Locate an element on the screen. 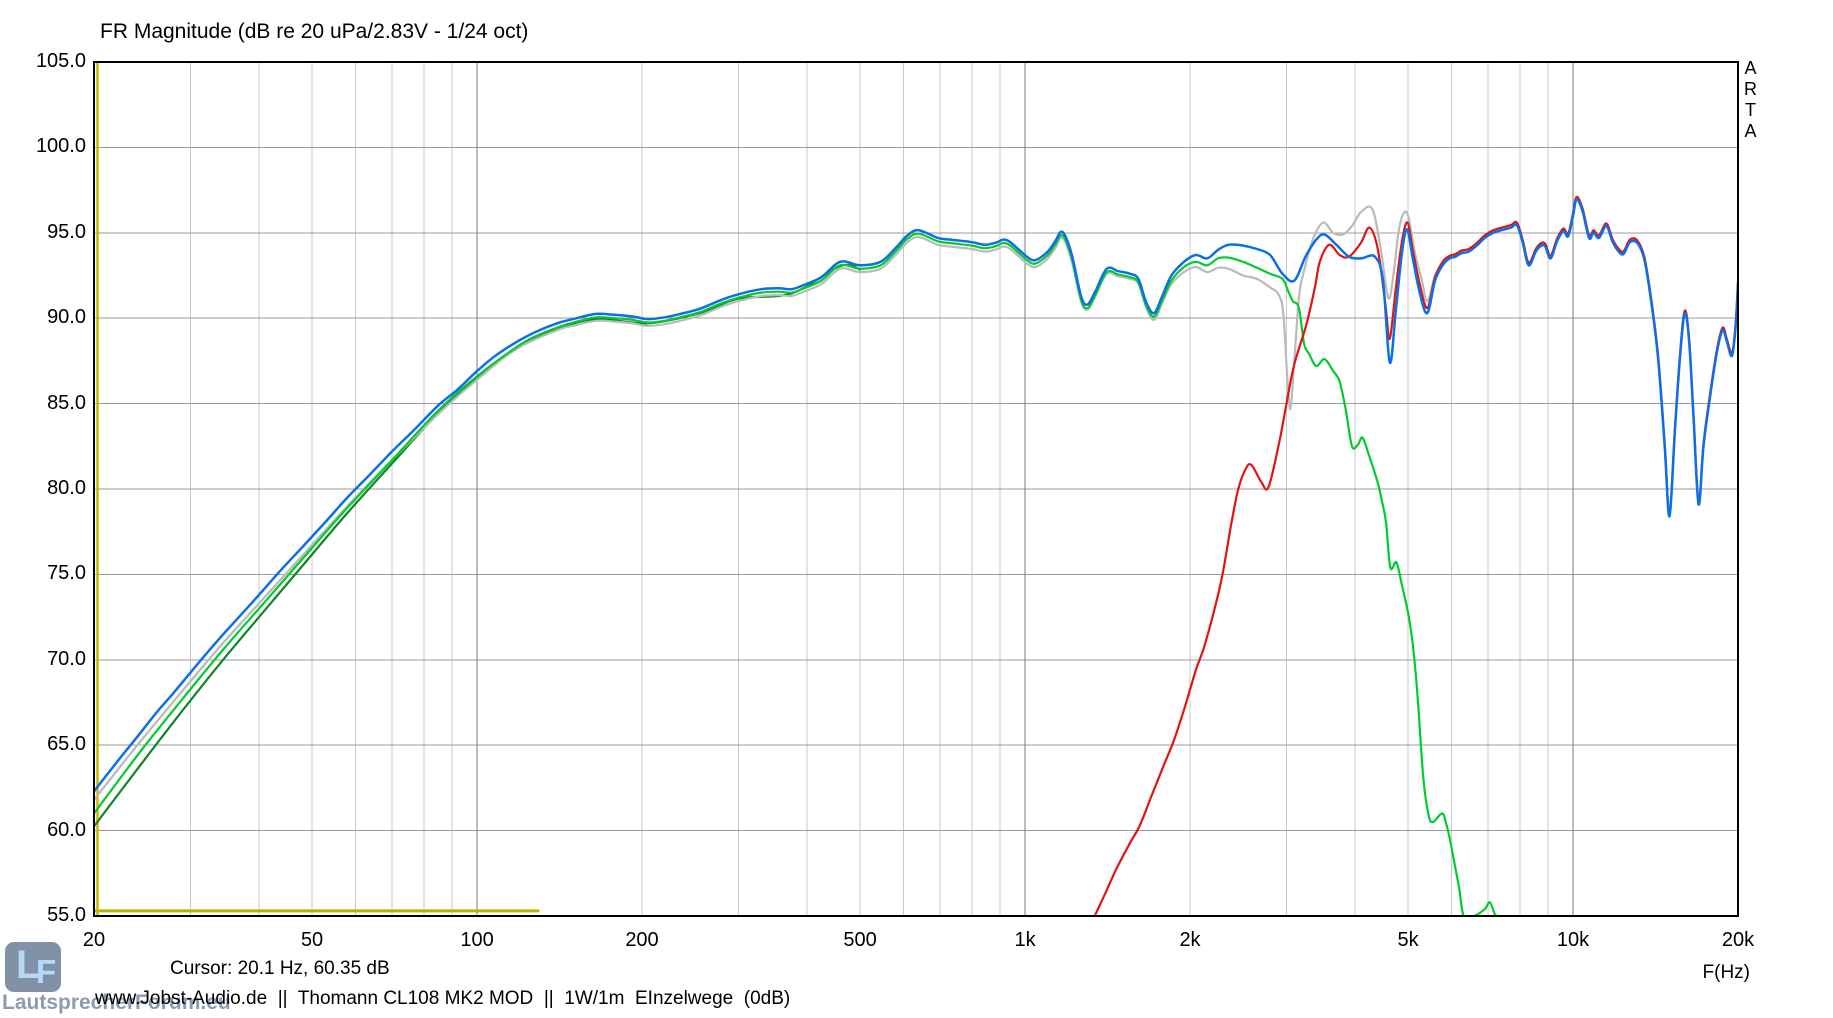 The image size is (1833, 1018). y-tick-label: 60.0 is located at coordinates (66, 829).